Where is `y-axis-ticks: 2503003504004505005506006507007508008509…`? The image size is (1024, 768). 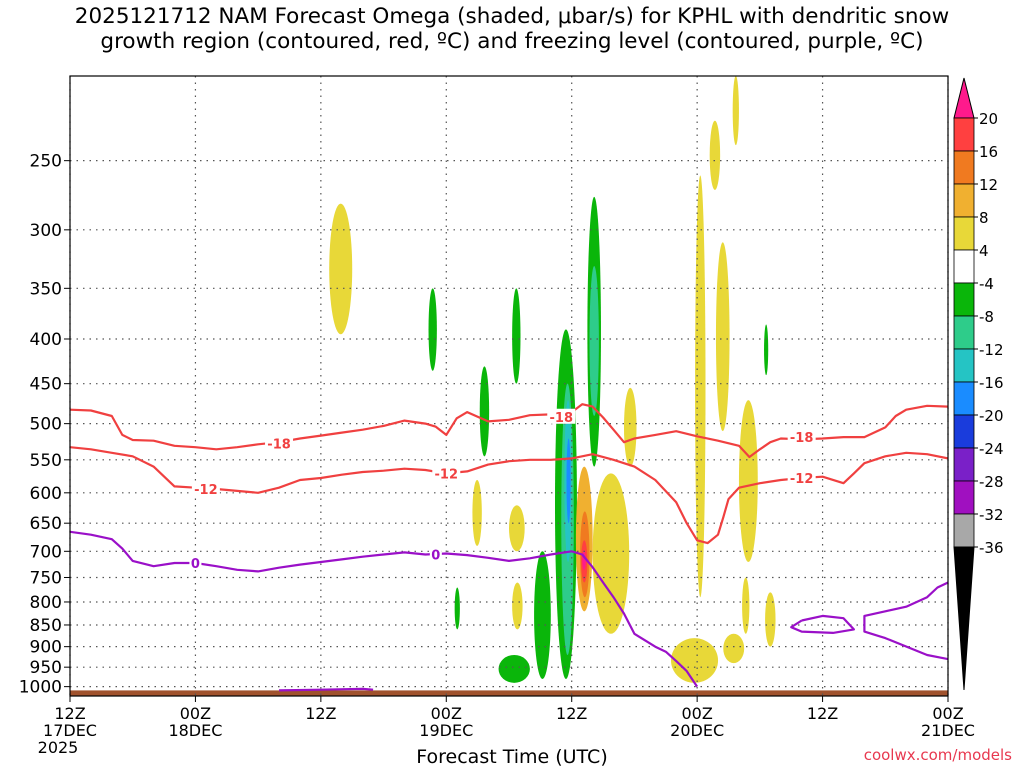 y-axis-ticks: 2503003504004505005506006507007508008509… is located at coordinates (44, 425).